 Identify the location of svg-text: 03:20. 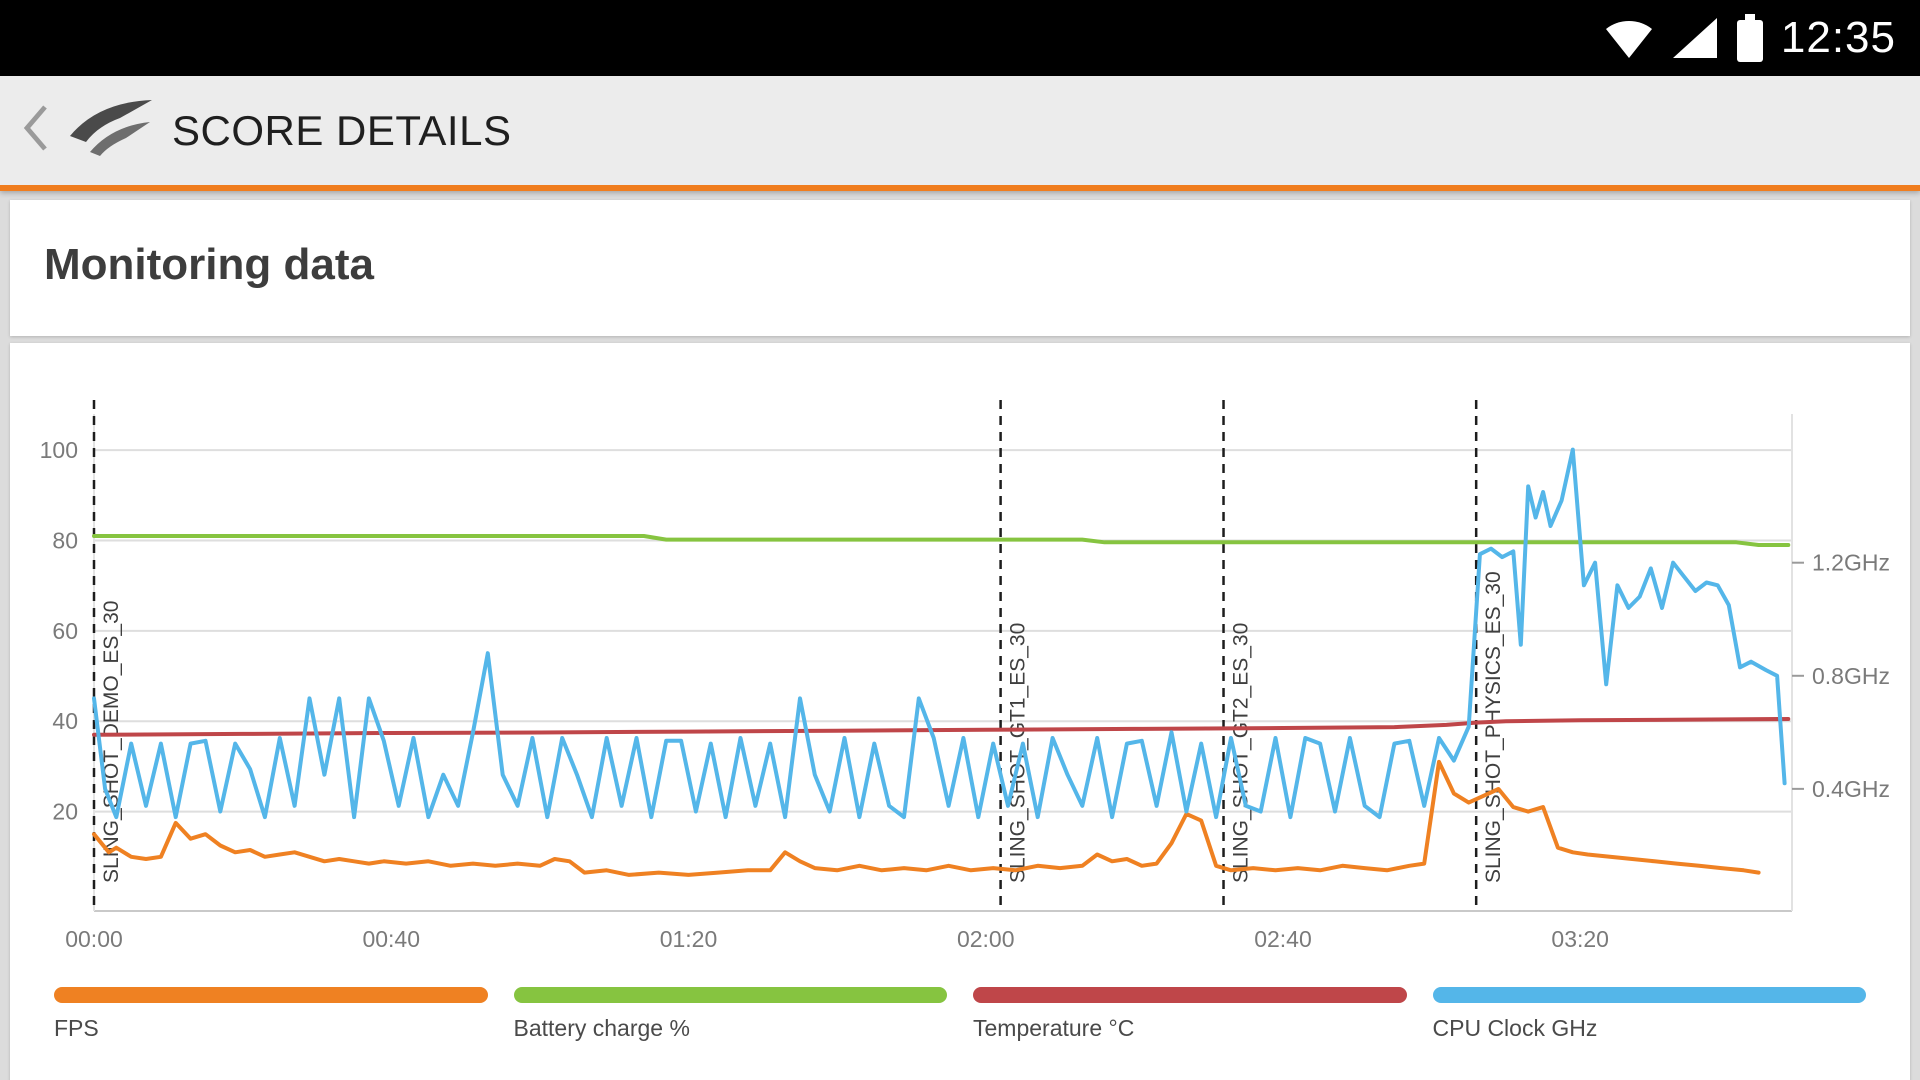
(1580, 939).